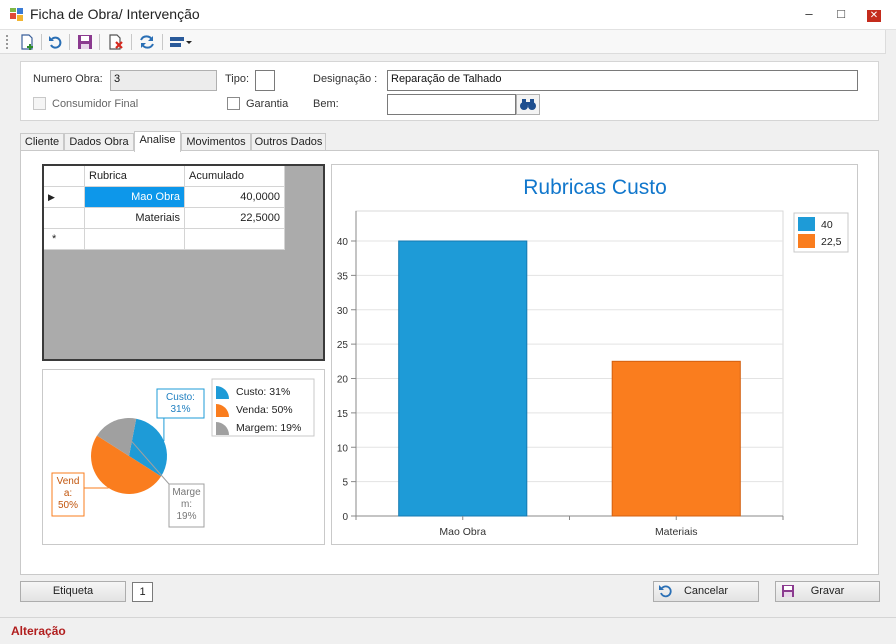 The width and height of the screenshot is (896, 644). What do you see at coordinates (64, 218) in the screenshot?
I see `row-indicator` at bounding box center [64, 218].